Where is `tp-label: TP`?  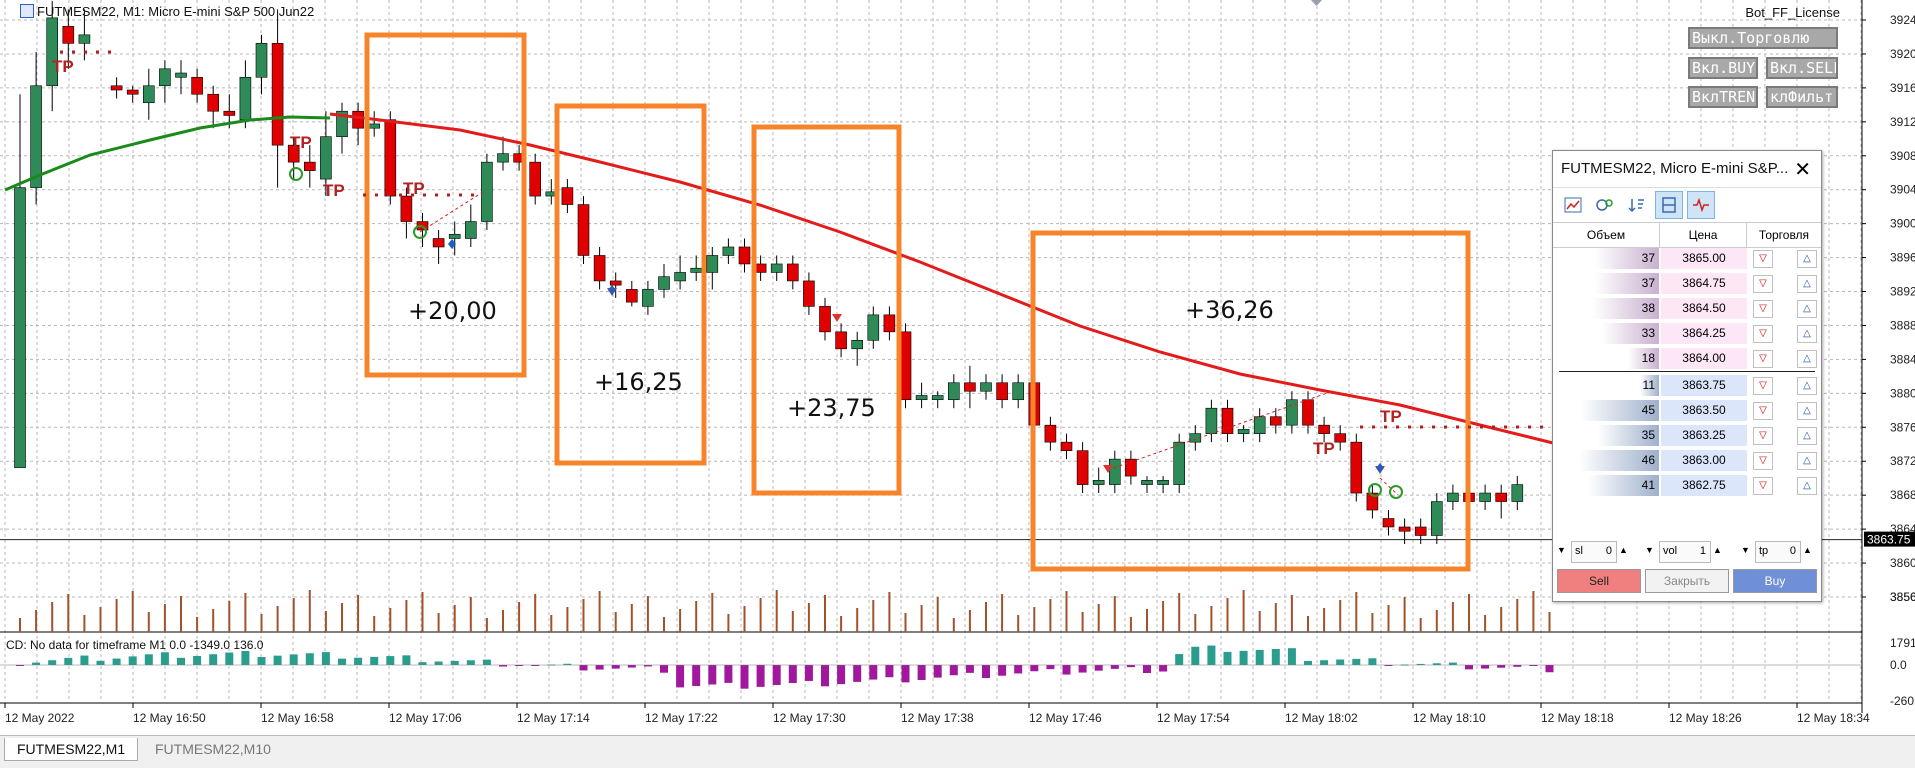 tp-label: TP is located at coordinates (334, 190).